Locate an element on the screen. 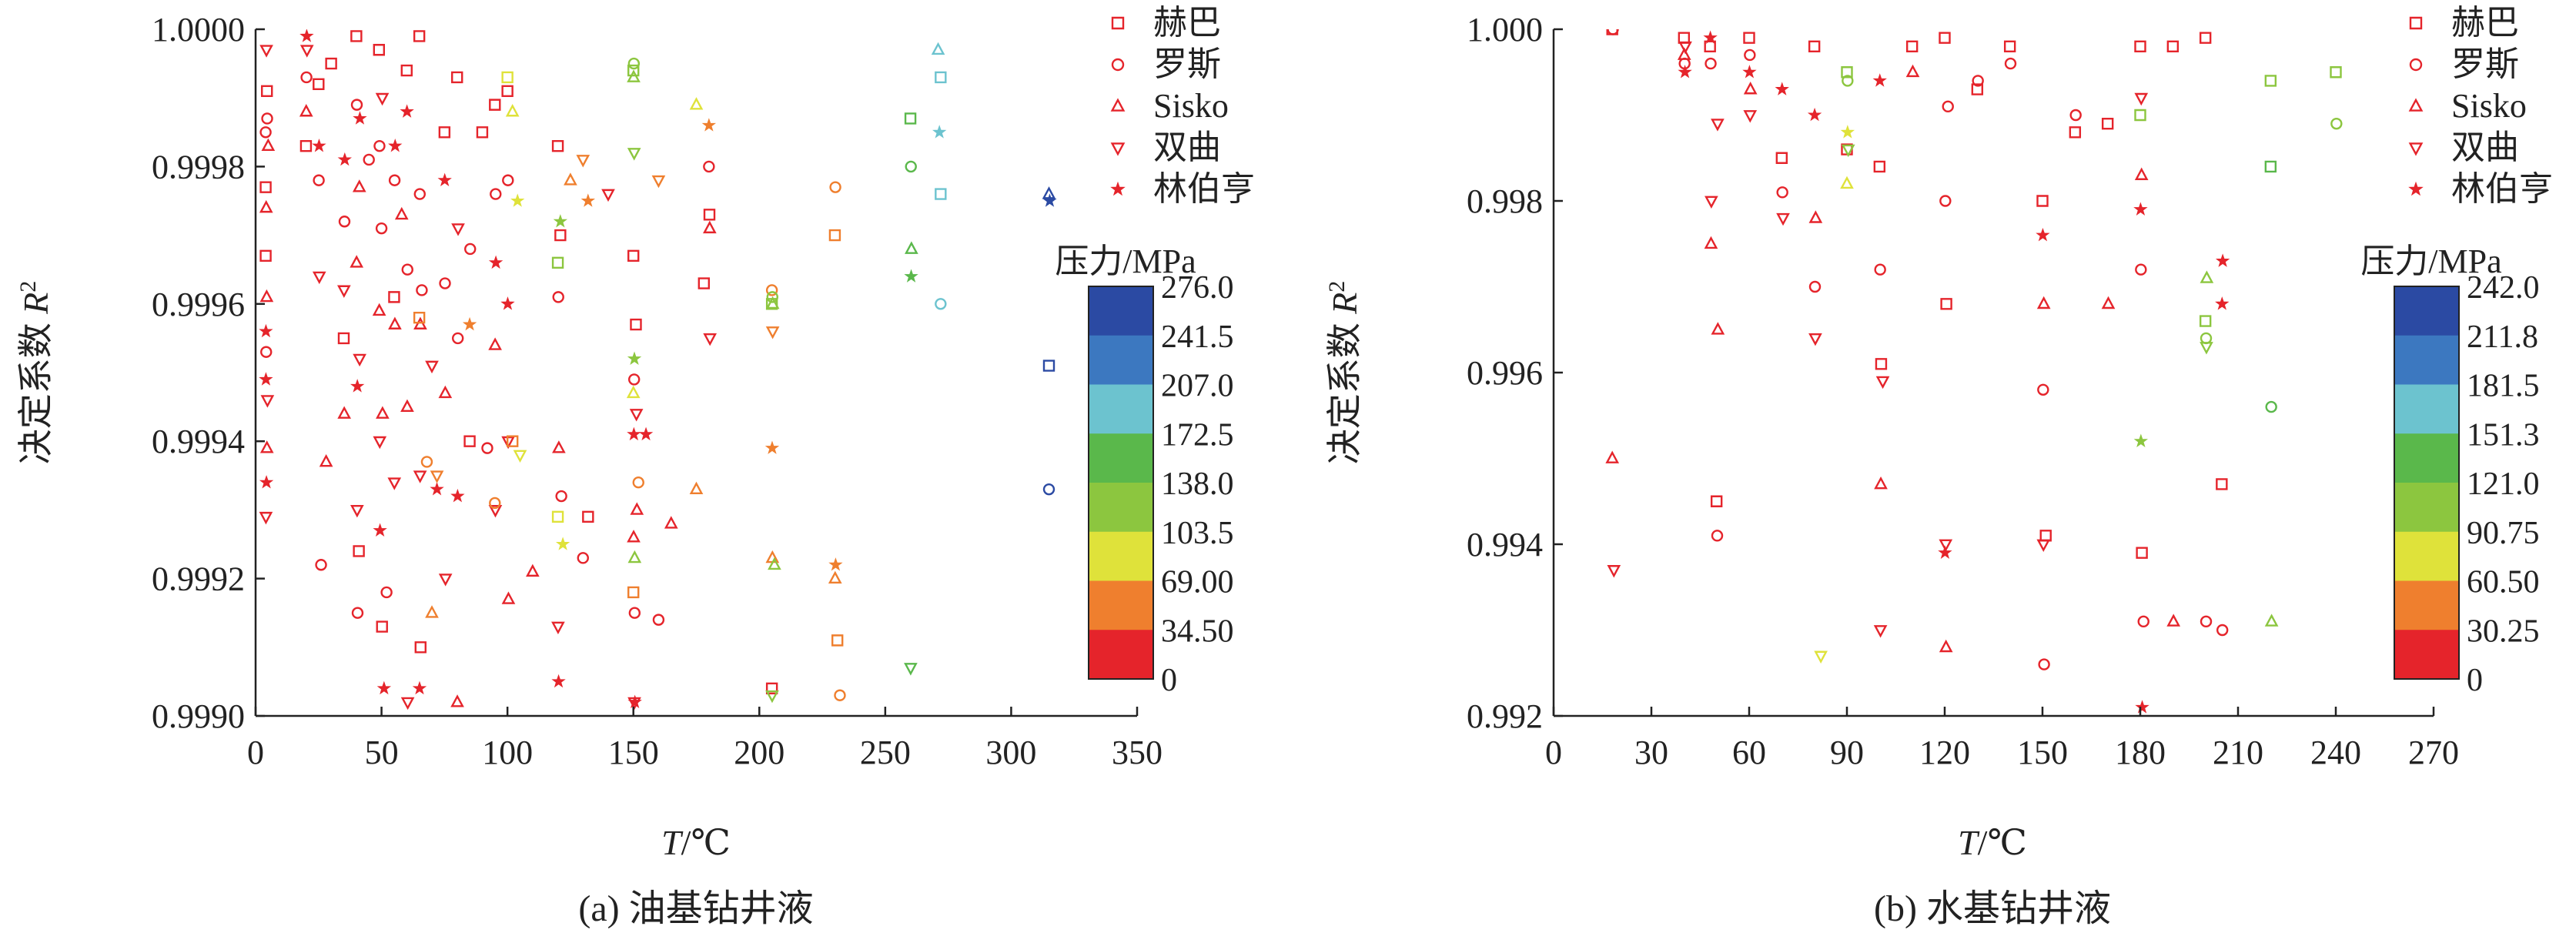  legend-marker-triangle-down is located at coordinates (2416, 149).